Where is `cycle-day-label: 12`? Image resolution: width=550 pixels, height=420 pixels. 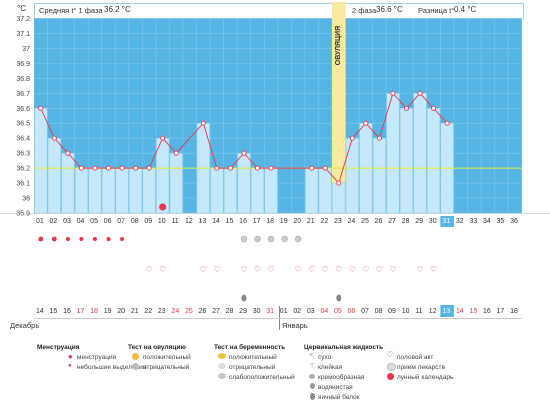
cycle-day-label: 12 is located at coordinates (188, 221).